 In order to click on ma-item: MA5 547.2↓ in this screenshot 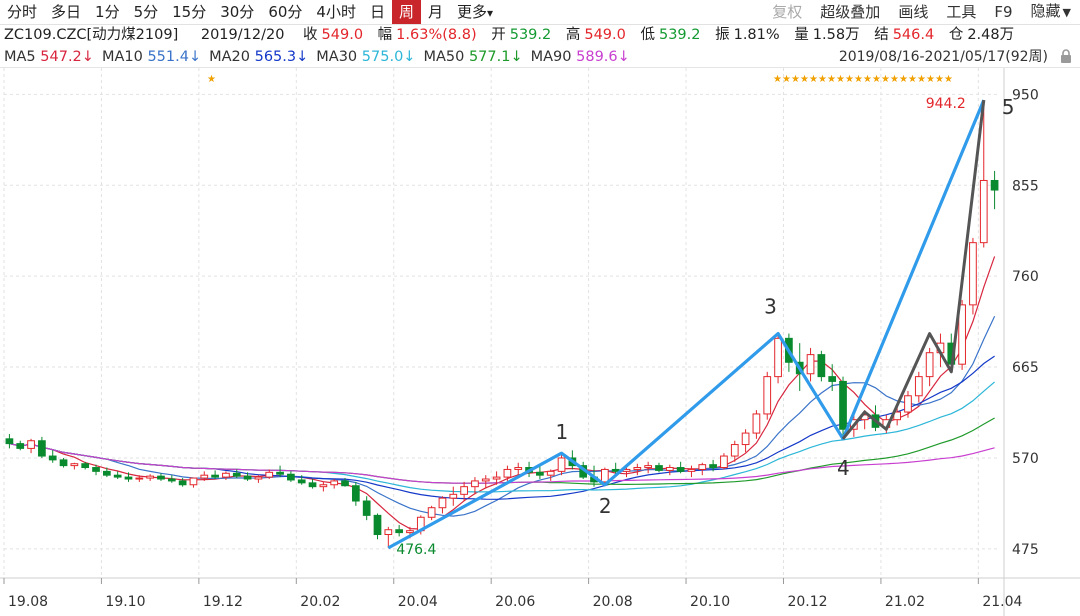, I will do `click(49, 57)`.